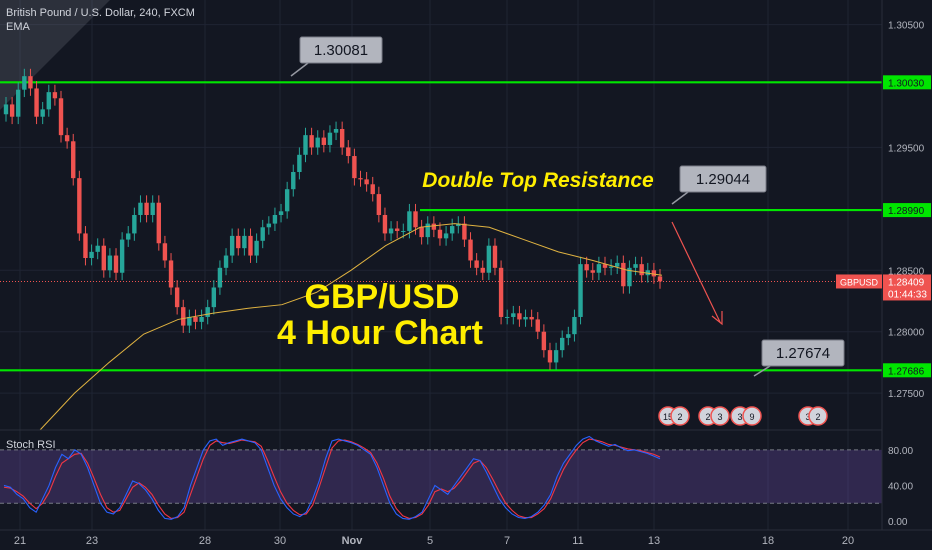 Image resolution: width=932 pixels, height=550 pixels. What do you see at coordinates (720, 416) in the screenshot?
I see `event-badge-3: 3` at bounding box center [720, 416].